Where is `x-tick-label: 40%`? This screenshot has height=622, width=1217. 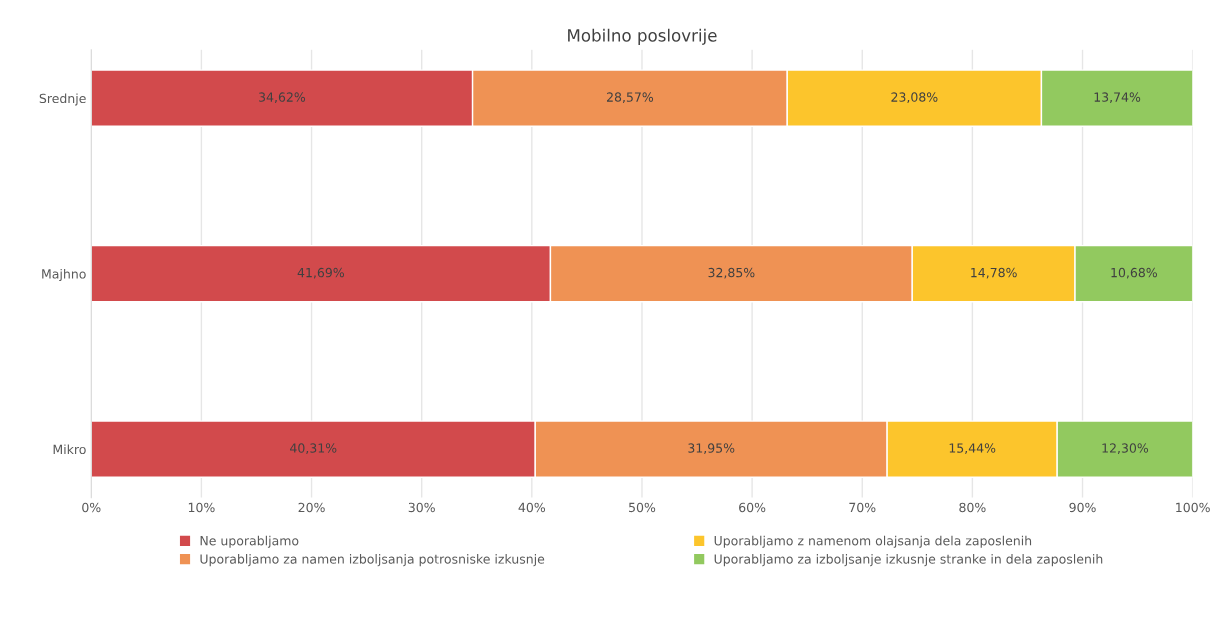
x-tick-label: 40% is located at coordinates (532, 507).